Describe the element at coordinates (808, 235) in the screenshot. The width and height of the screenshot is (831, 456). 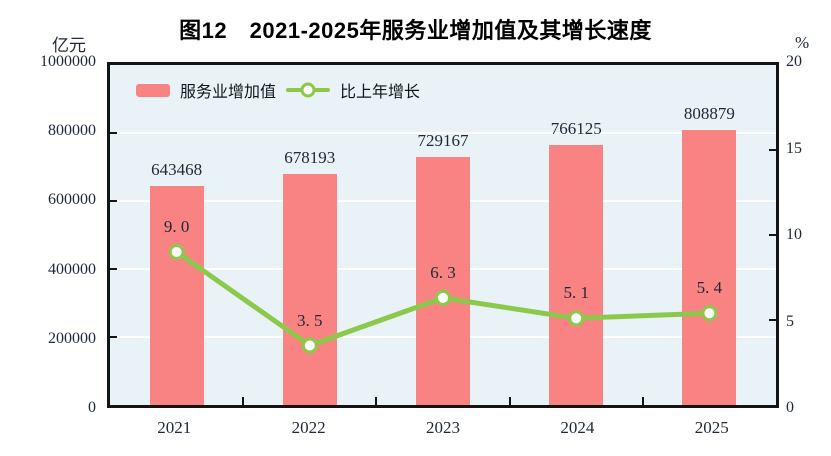
I see `right-axis-tick-labels: 20 15 10 5 0` at that location.